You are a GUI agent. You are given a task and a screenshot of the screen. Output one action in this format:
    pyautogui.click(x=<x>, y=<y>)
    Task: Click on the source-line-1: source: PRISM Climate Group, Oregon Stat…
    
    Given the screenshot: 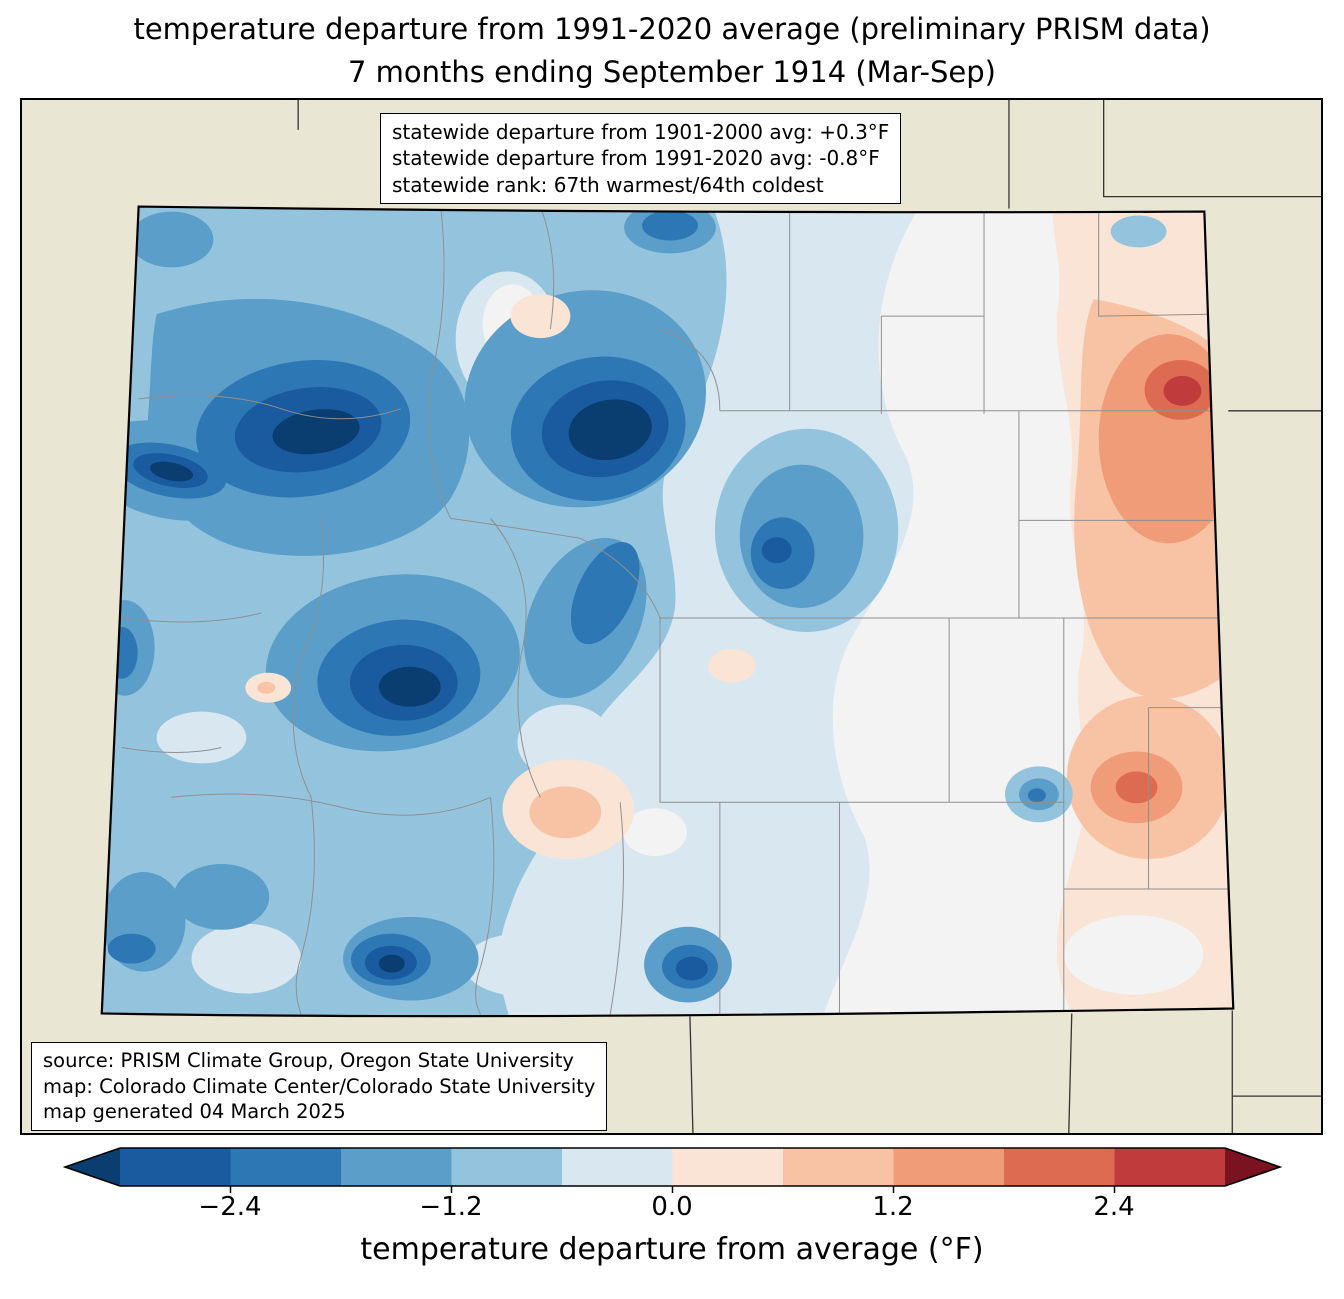 What is the action you would take?
    pyautogui.click(x=308, y=1060)
    